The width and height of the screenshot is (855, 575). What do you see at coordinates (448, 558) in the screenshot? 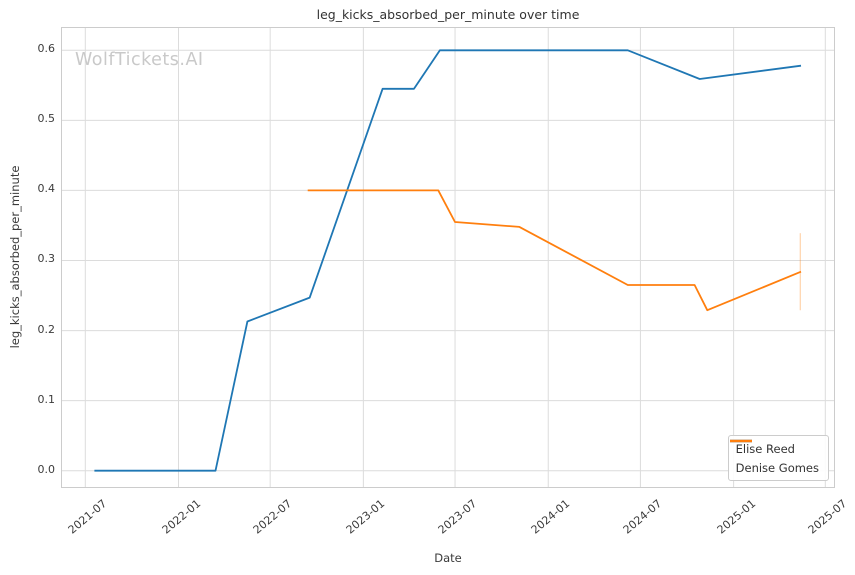
I see `x-axis-label: Date` at bounding box center [448, 558].